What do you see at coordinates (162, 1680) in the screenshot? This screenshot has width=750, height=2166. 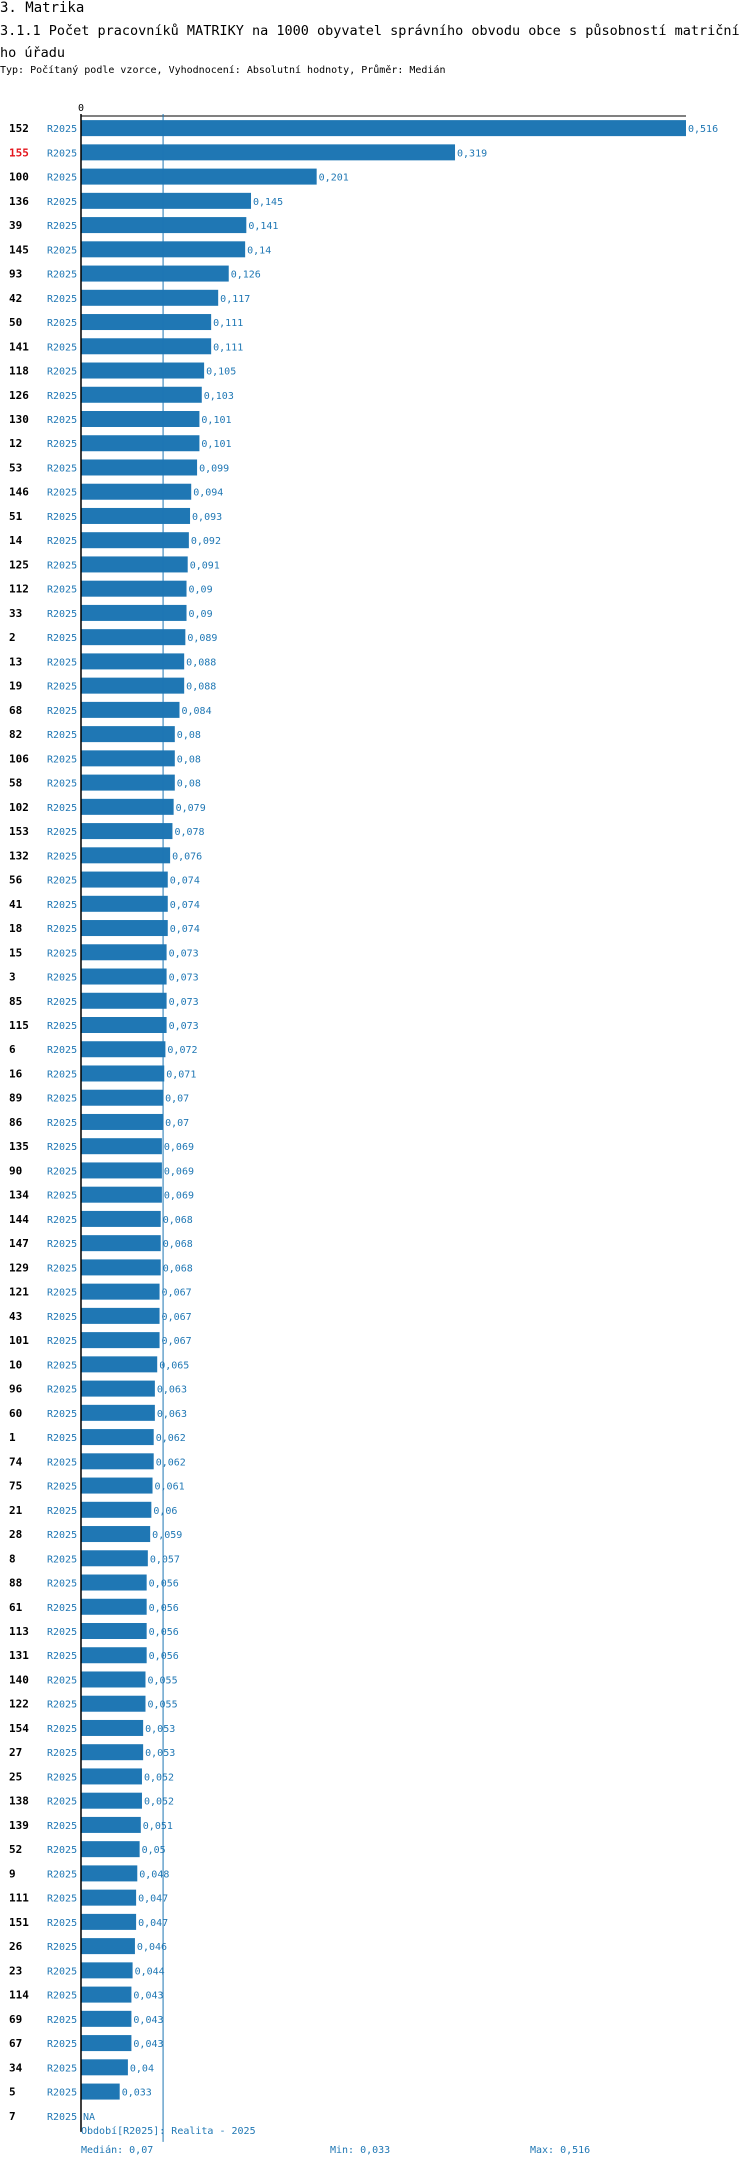 I see `value-label: 0,055` at bounding box center [162, 1680].